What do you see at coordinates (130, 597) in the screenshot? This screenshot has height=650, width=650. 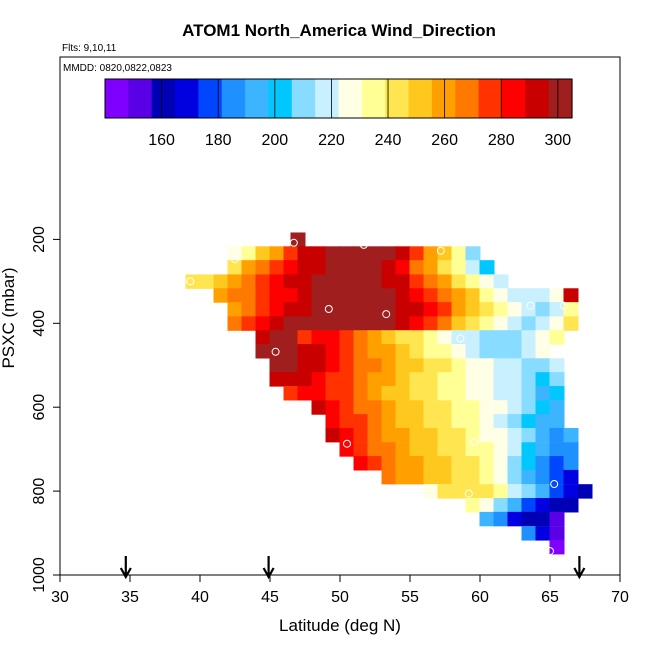 I see `x-tick-label: 35` at bounding box center [130, 597].